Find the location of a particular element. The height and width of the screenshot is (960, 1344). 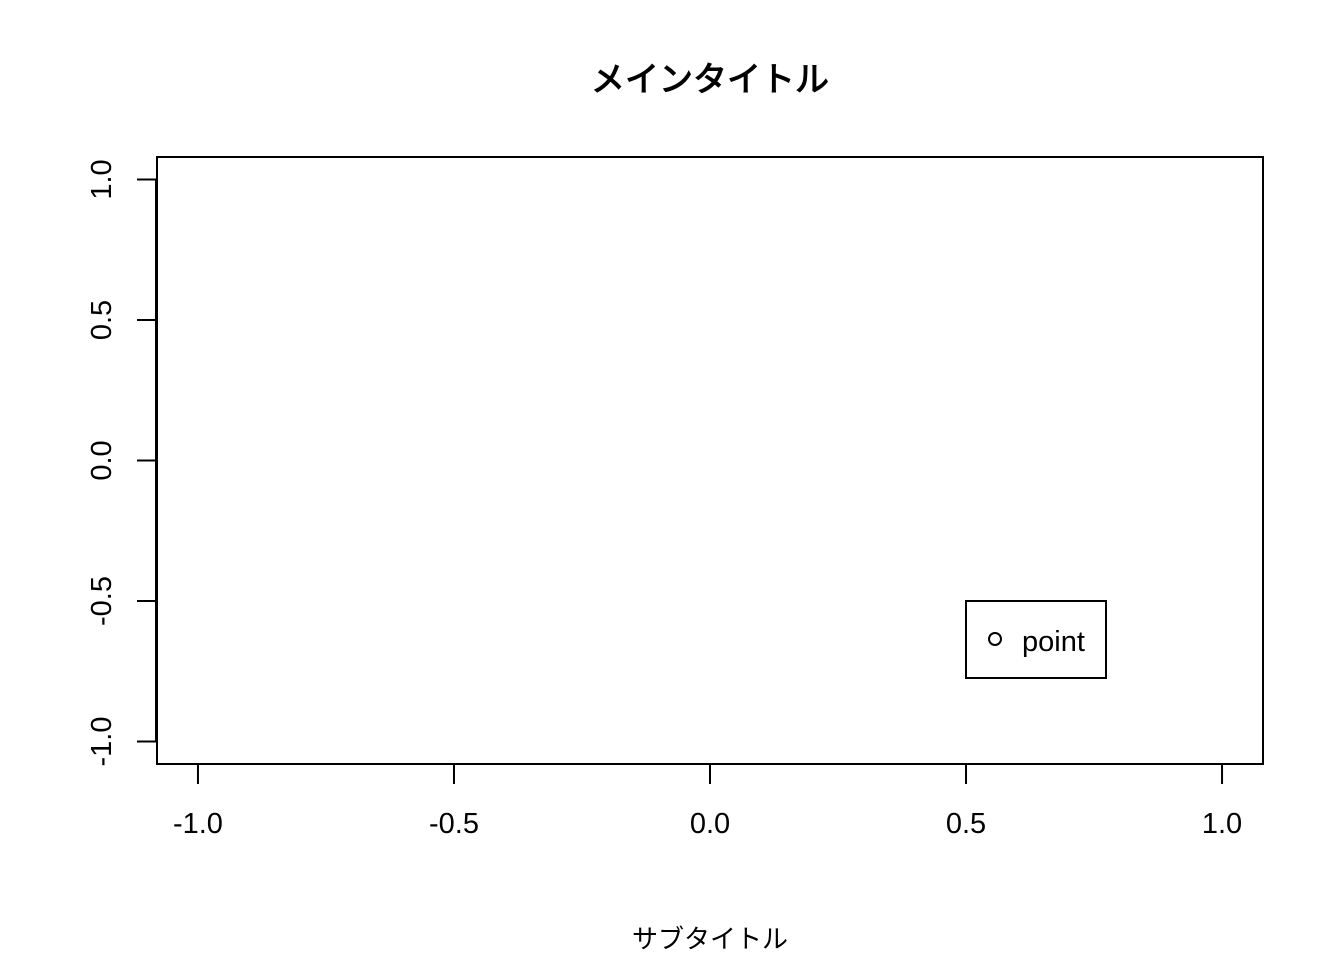

y-axis: -1.0 -0.5 0.0 0.5 1.0 is located at coordinates (121, 463).